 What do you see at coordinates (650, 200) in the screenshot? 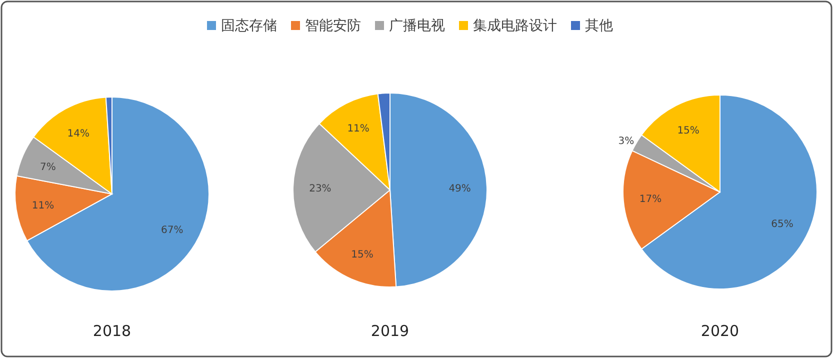
I see `data-label: 17%` at bounding box center [650, 200].